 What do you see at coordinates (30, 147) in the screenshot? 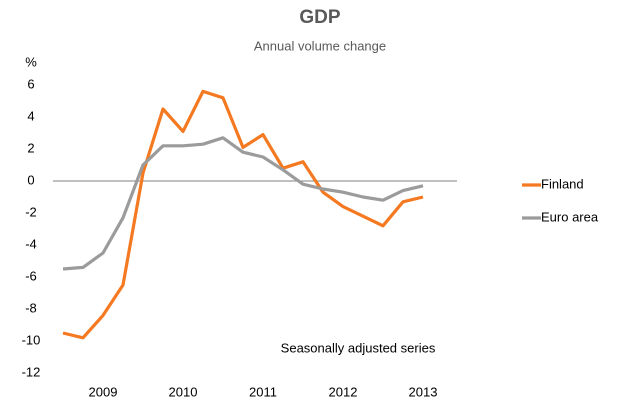
I see `y-tick-label: 2` at bounding box center [30, 147].